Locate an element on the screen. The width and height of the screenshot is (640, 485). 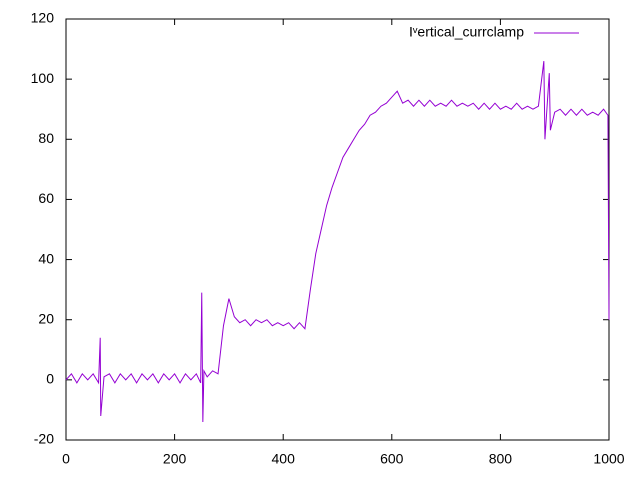
x-tick-label: 0 is located at coordinates (66, 459).